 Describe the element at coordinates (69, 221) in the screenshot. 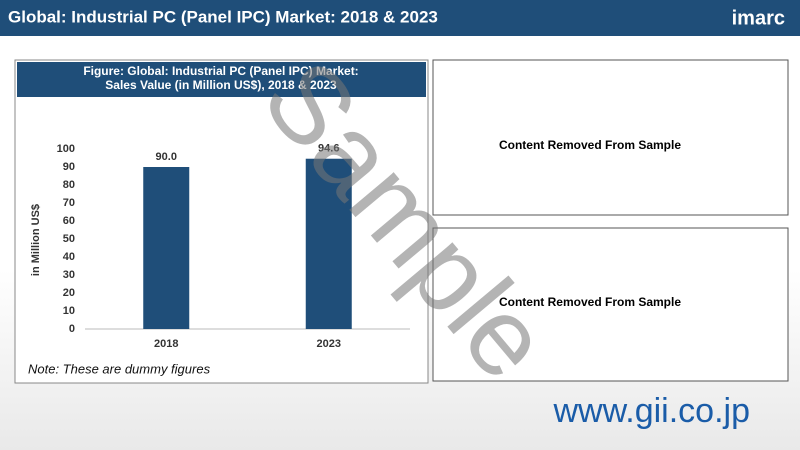

I see `y-tick-label: 60` at that location.